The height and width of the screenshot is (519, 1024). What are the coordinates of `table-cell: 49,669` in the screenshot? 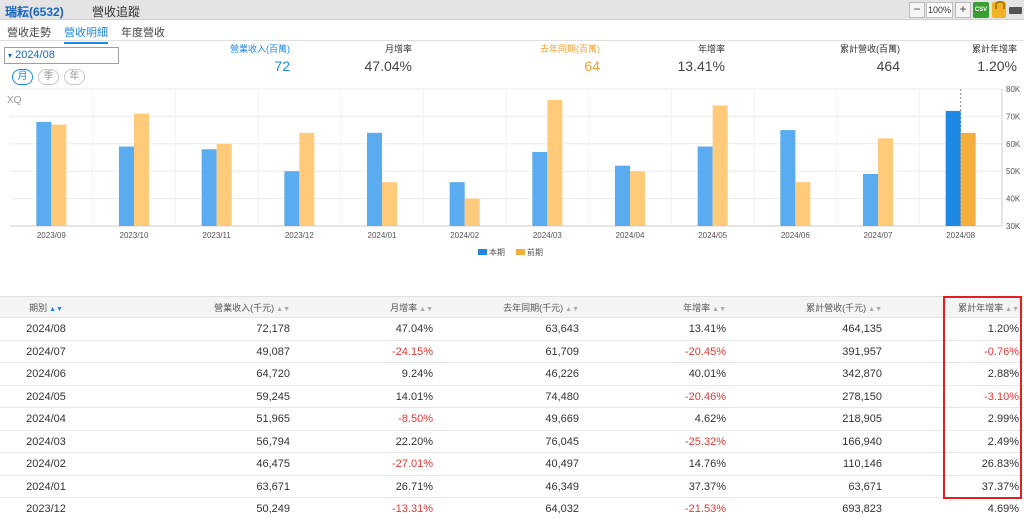 It's located at (562, 419).